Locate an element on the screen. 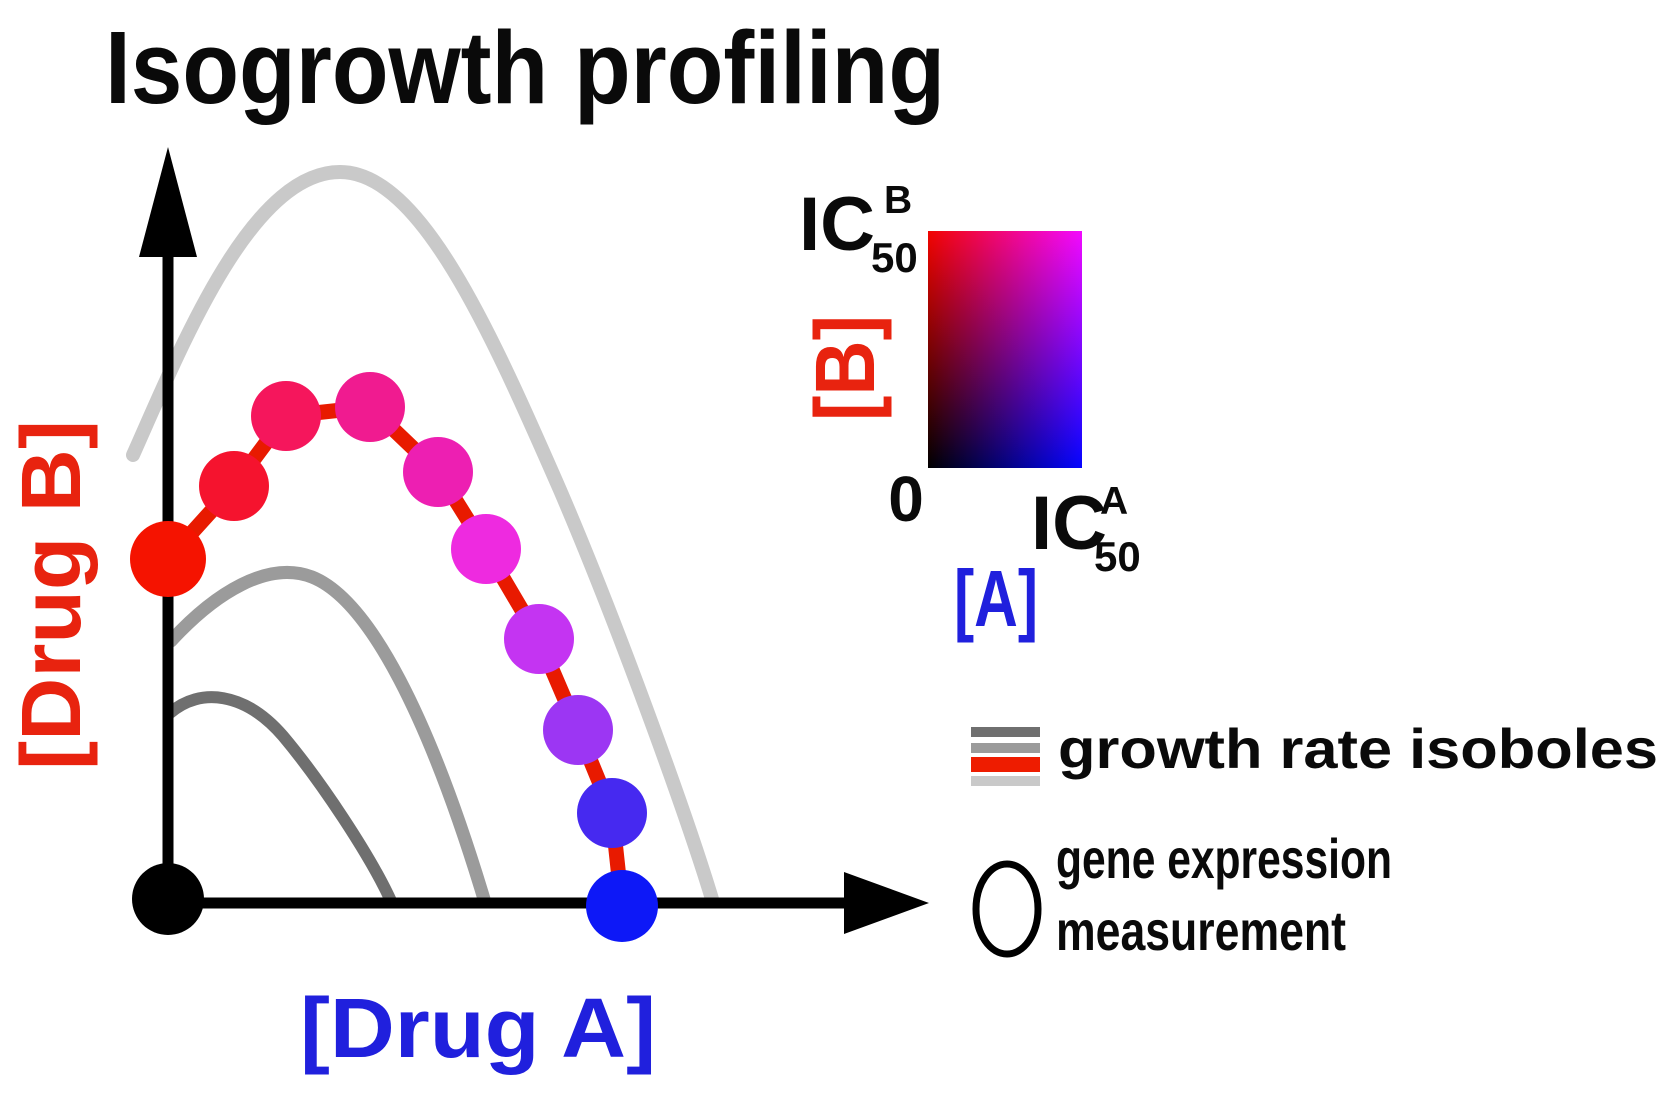  ic50-a-base: IC is located at coordinates (1069, 523).